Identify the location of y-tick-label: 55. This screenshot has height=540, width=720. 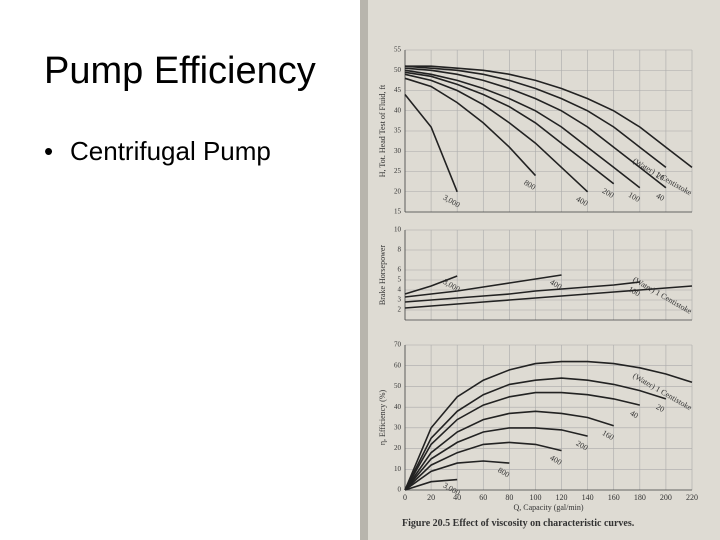
(398, 50).